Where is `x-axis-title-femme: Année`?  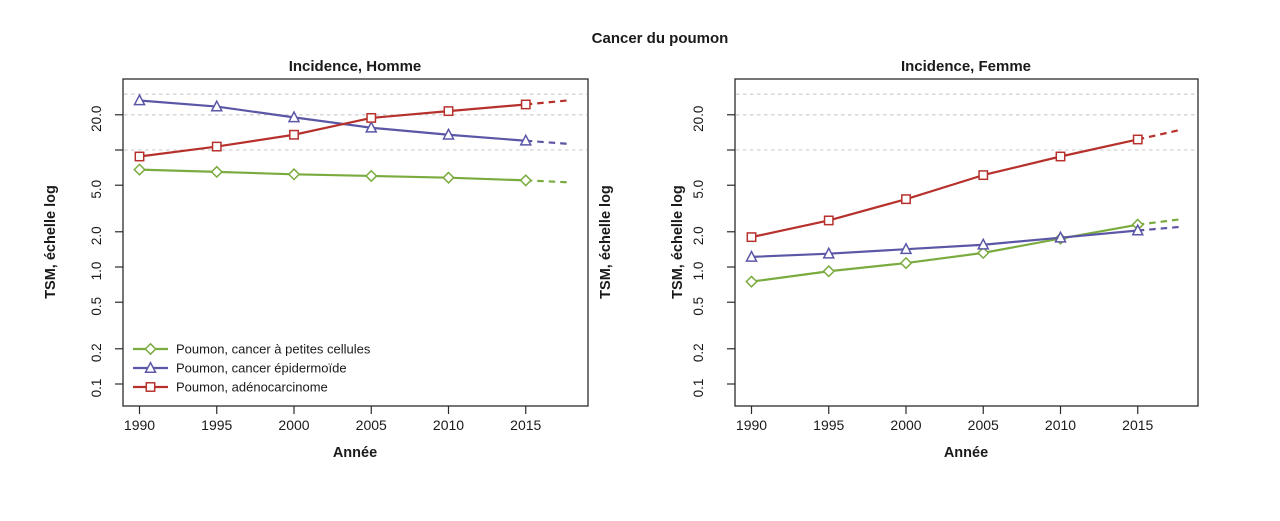 x-axis-title-femme: Année is located at coordinates (966, 453).